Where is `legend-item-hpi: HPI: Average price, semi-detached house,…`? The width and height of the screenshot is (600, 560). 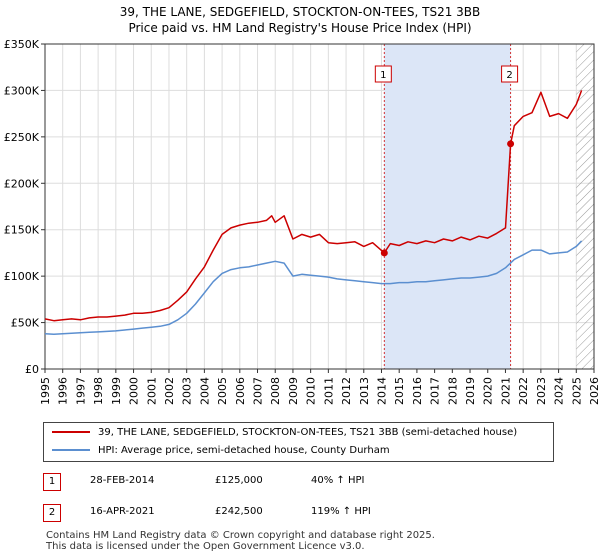
legend-item-hpi: HPI: Average price, semi-detached house,… is located at coordinates (221, 451).